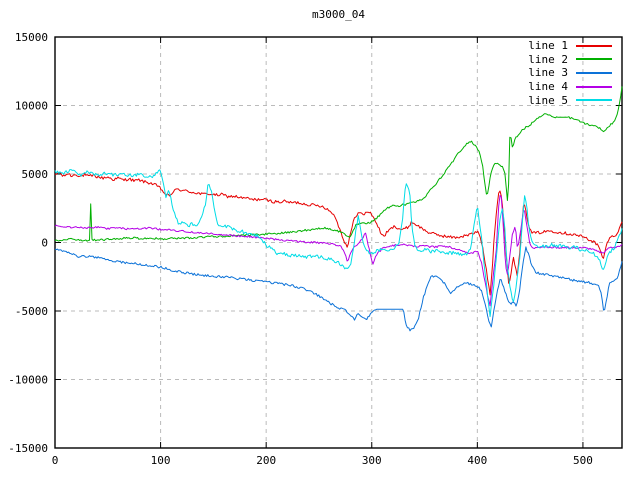 The height and width of the screenshot is (480, 640). What do you see at coordinates (570, 60) in the screenshot?
I see `legend-item-line-2: line 2` at bounding box center [570, 60].